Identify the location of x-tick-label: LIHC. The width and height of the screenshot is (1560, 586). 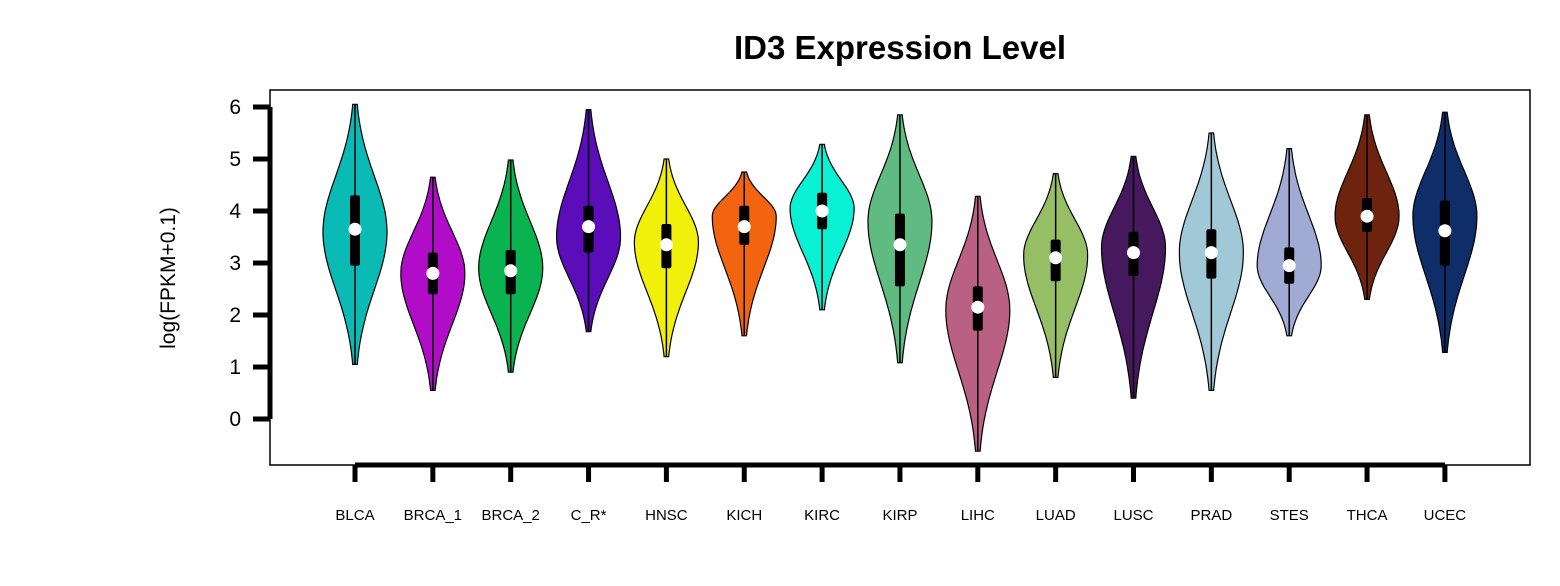
(978, 515).